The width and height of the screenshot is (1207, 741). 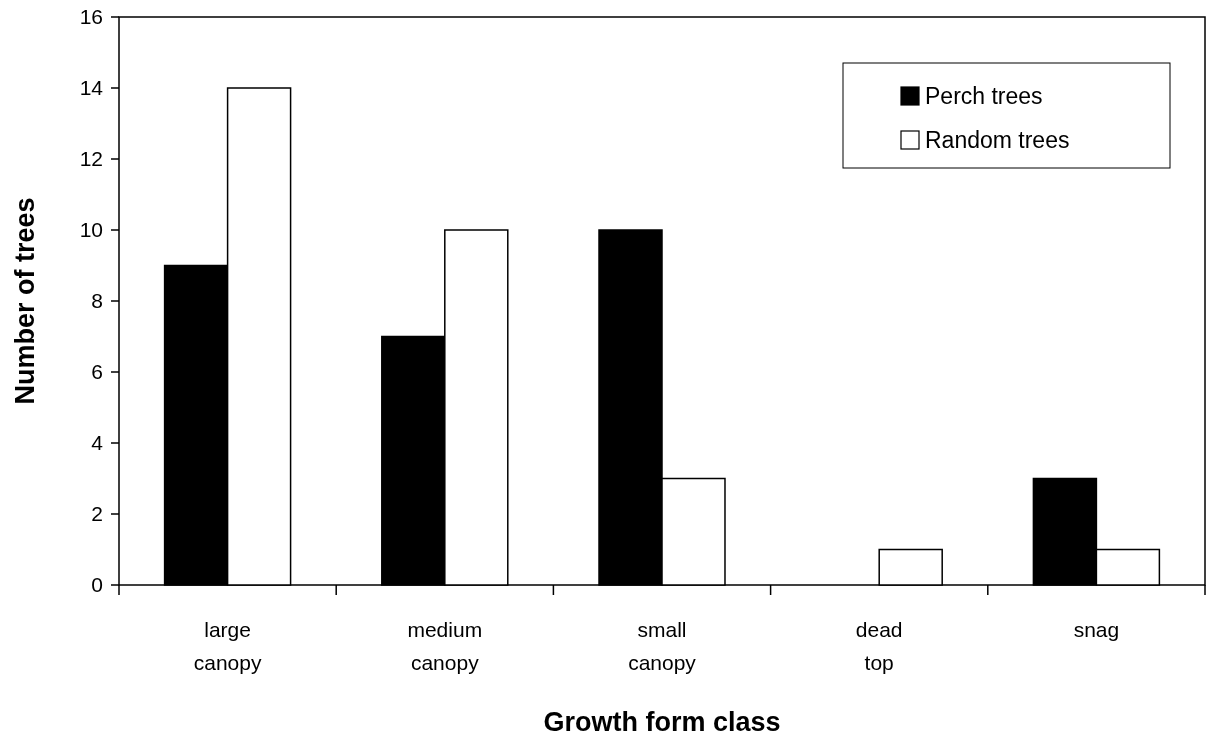 What do you see at coordinates (1096, 629) in the screenshot?
I see `x-tick-label: snag` at bounding box center [1096, 629].